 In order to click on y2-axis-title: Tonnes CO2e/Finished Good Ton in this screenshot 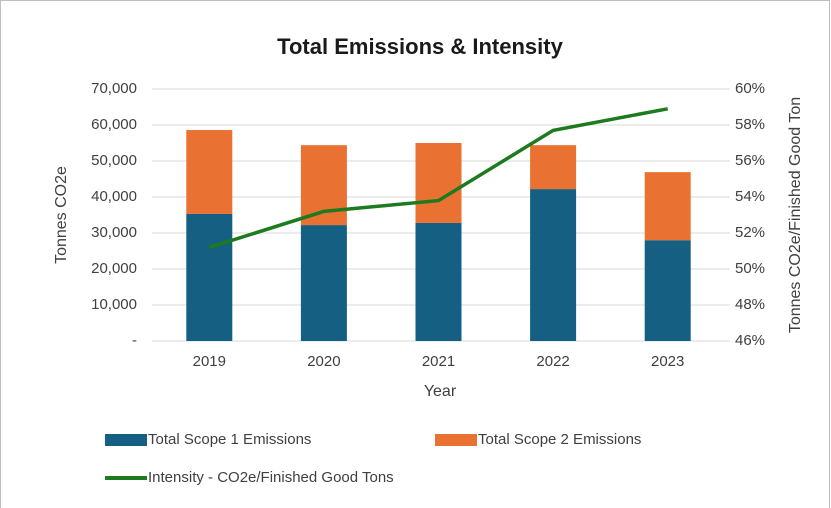, I will do `click(795, 215)`.